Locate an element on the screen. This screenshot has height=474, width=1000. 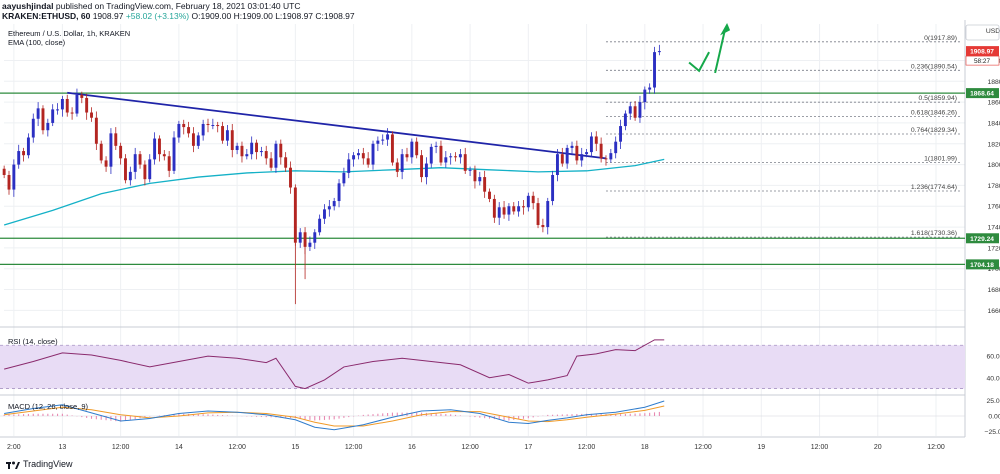
rsi-band is located at coordinates (482, 367).